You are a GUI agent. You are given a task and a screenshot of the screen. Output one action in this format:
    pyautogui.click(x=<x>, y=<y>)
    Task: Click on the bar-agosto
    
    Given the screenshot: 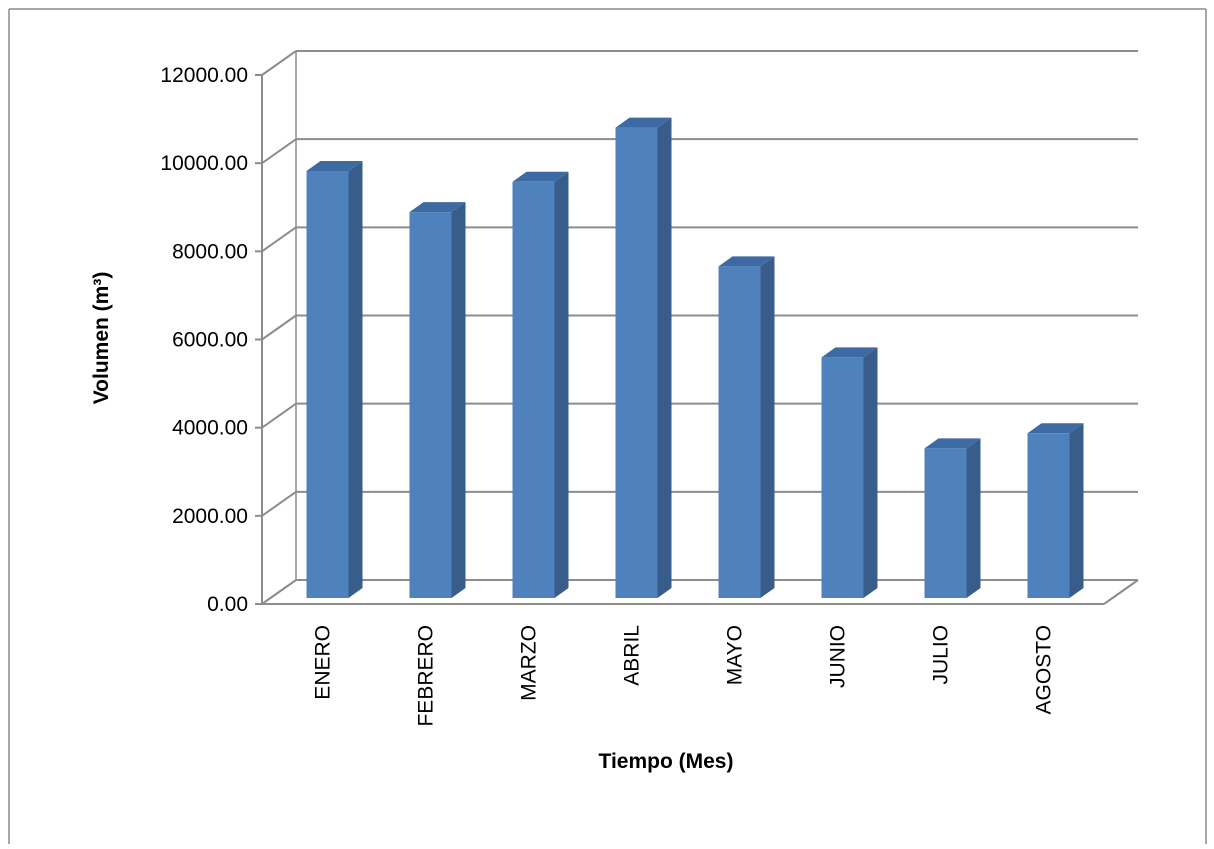 What is the action you would take?
    pyautogui.click(x=1055, y=510)
    